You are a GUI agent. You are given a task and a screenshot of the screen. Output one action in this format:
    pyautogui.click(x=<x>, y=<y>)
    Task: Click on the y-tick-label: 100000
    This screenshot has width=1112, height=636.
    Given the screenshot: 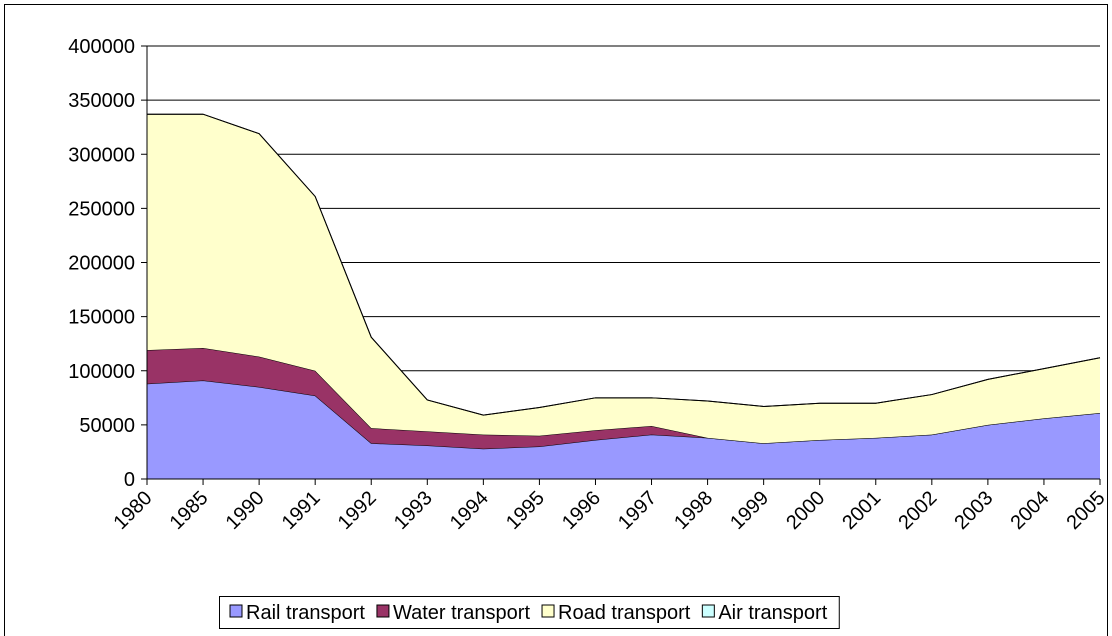 What is the action you would take?
    pyautogui.click(x=101, y=372)
    